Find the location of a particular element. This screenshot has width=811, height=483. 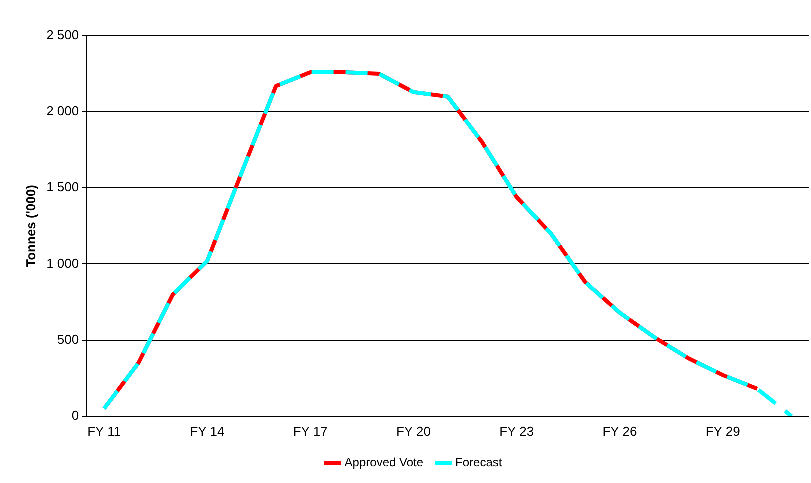

legend-label: Approved Vote is located at coordinates (384, 462).